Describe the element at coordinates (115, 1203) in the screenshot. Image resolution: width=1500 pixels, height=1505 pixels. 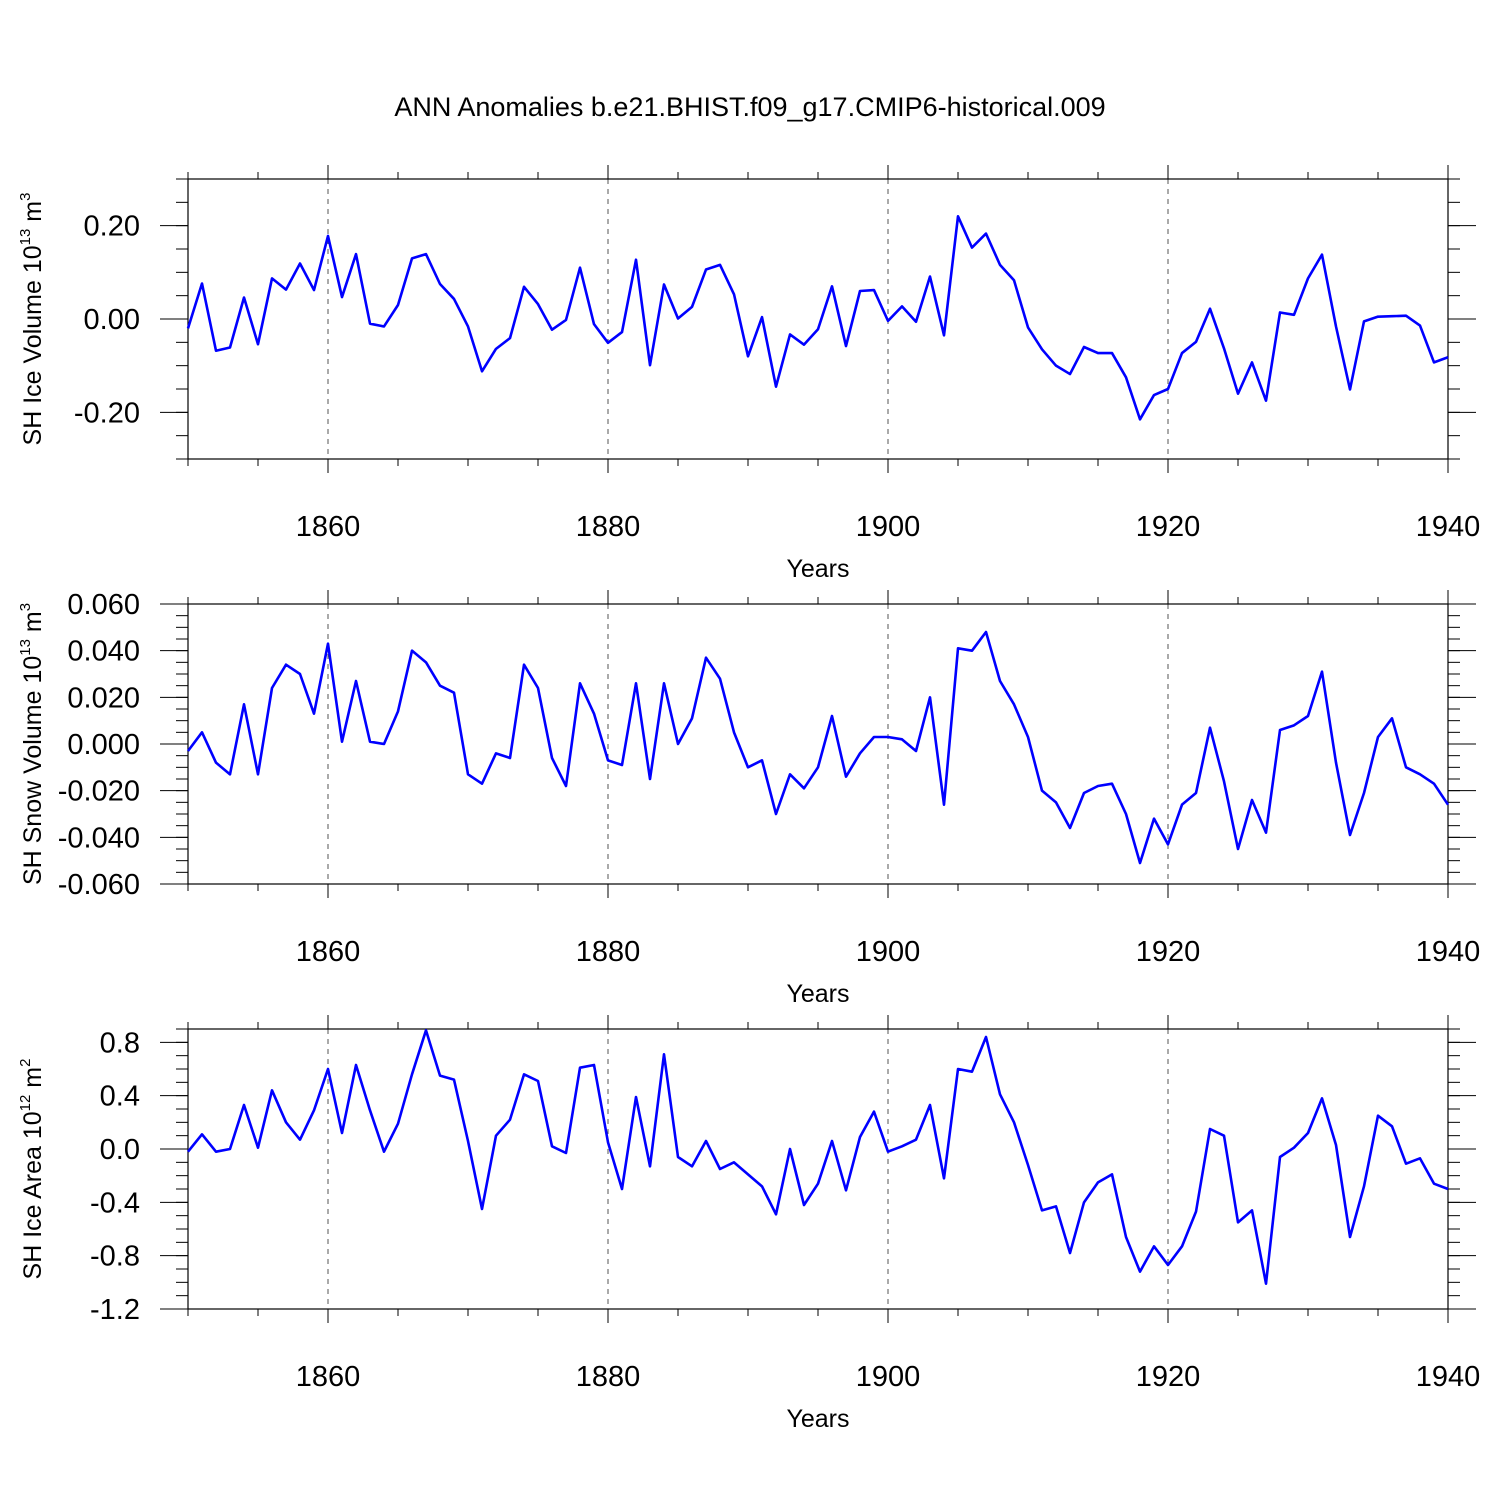
I see `ytick-label: -0.4` at that location.